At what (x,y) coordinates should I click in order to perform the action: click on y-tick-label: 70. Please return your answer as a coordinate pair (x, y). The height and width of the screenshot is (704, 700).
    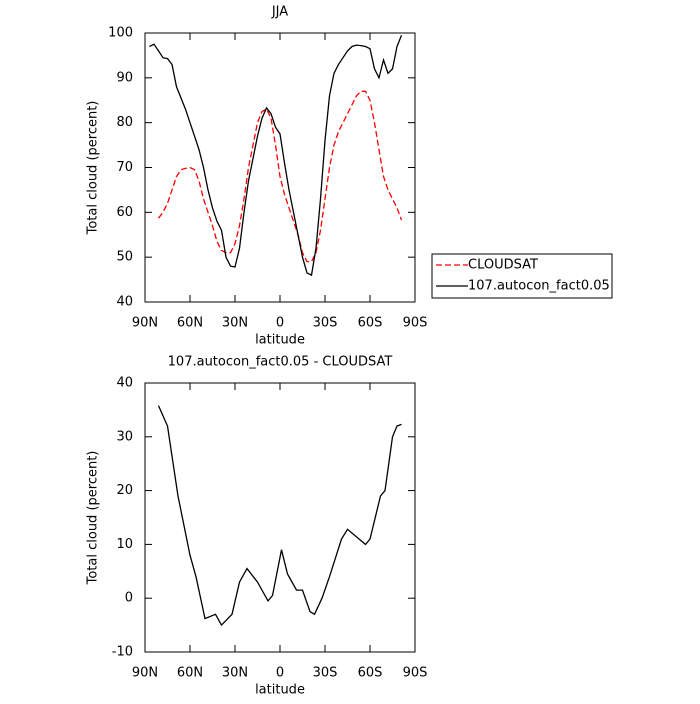
    Looking at the image, I should click on (124, 167).